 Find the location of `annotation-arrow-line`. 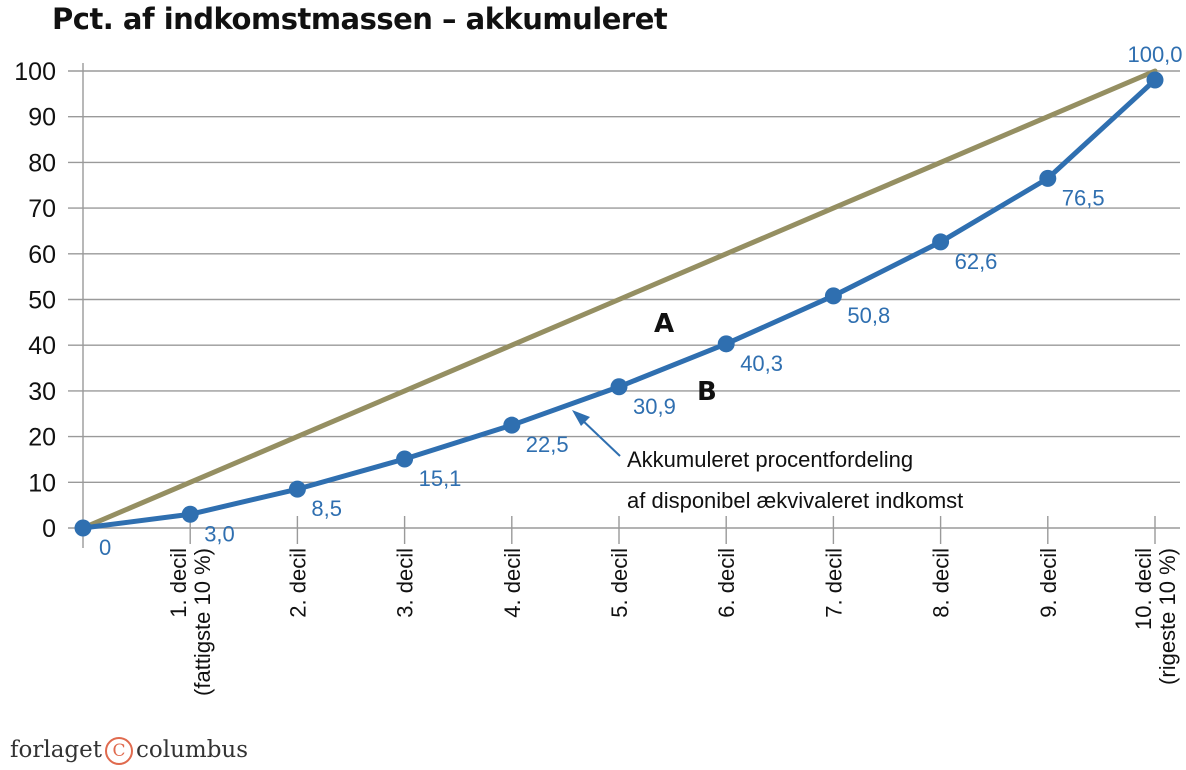

annotation-arrow-line is located at coordinates (600, 437).